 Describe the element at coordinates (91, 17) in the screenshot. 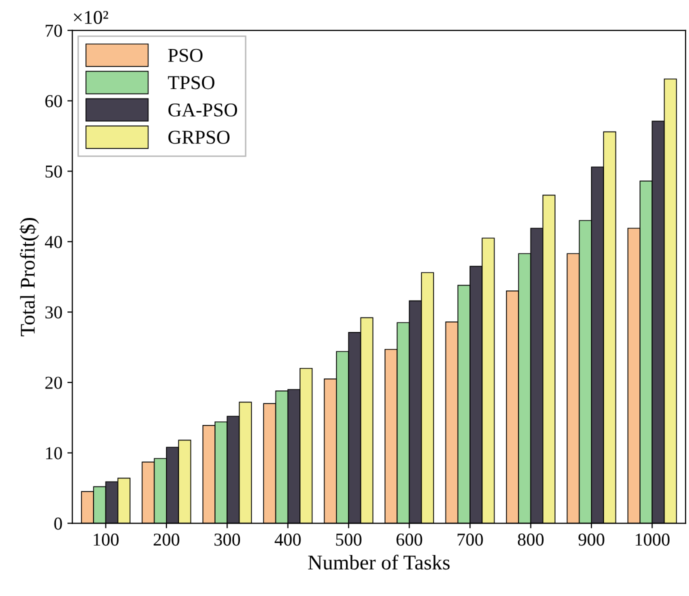

I see `text: ×10²` at that location.